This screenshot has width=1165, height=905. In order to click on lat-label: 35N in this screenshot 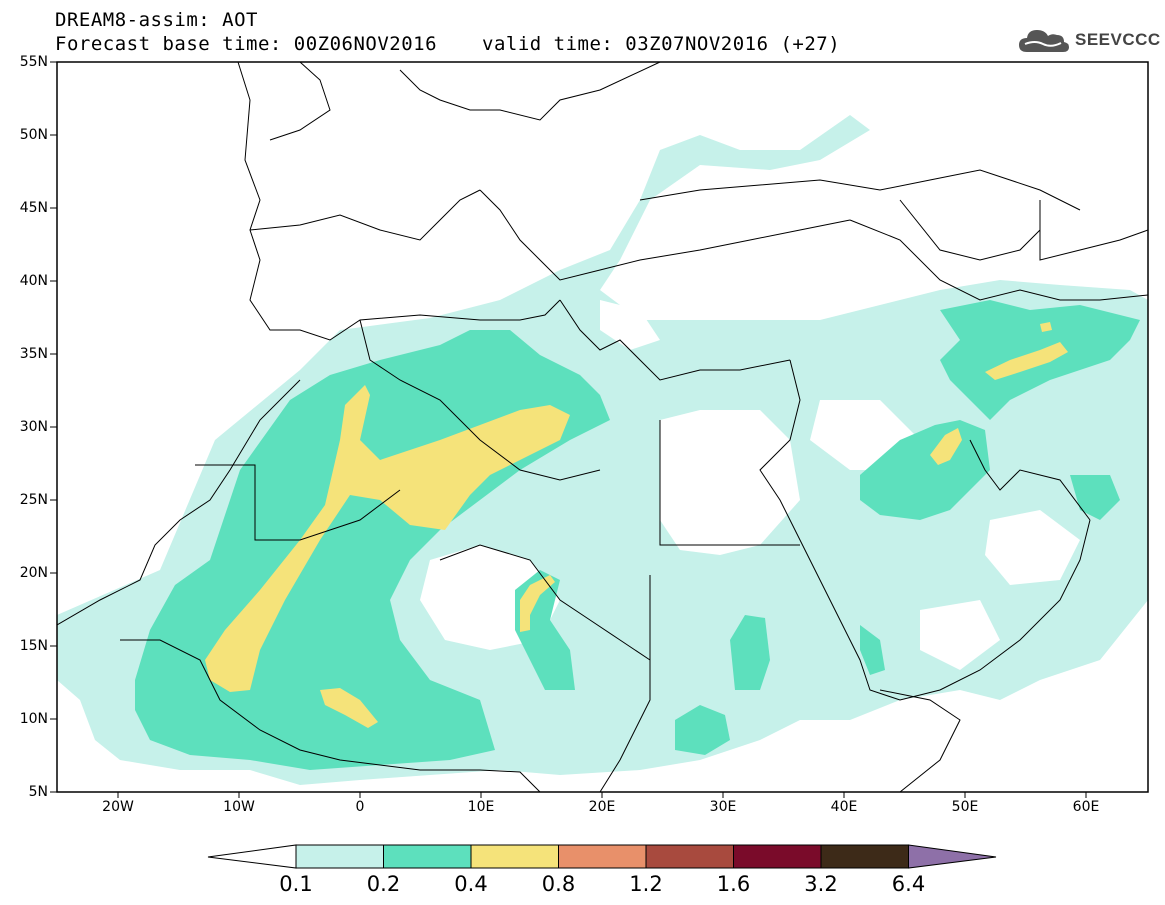, I will do `click(33, 354)`.